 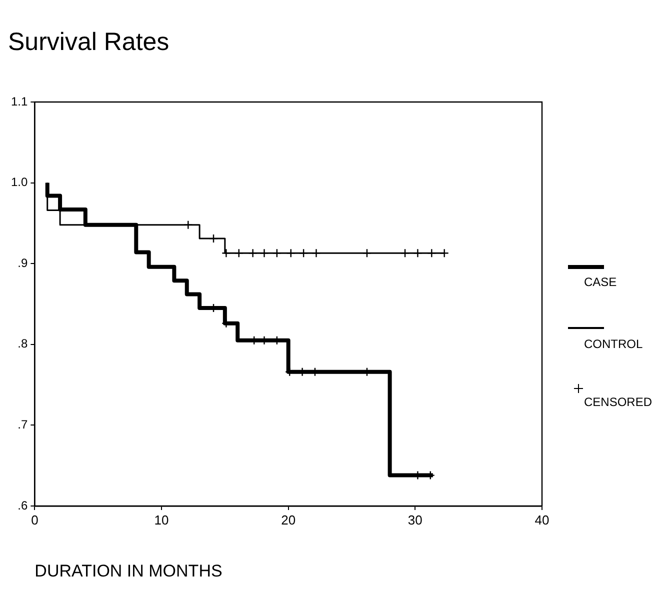 What do you see at coordinates (23, 425) in the screenshot?
I see `y-tick-label: .7` at bounding box center [23, 425].